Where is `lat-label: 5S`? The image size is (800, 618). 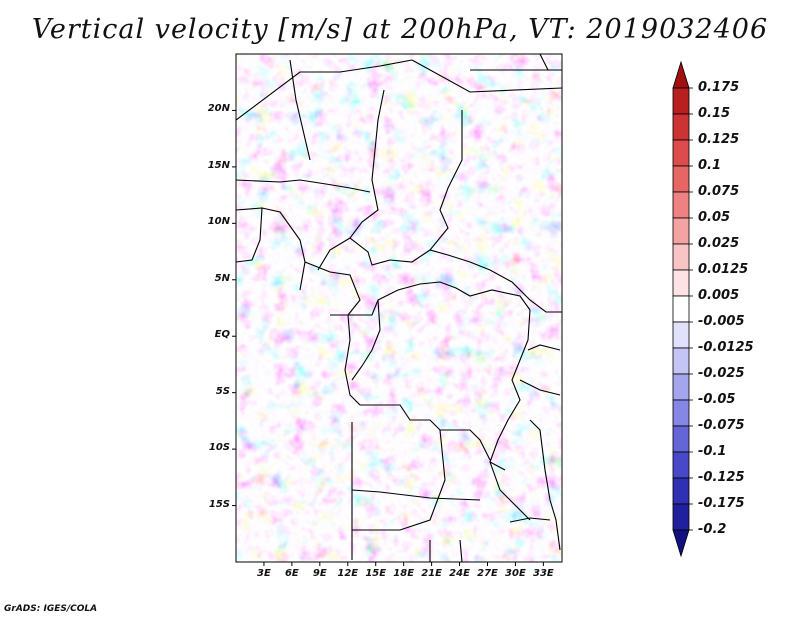
lat-label: 5S is located at coordinates (222, 391).